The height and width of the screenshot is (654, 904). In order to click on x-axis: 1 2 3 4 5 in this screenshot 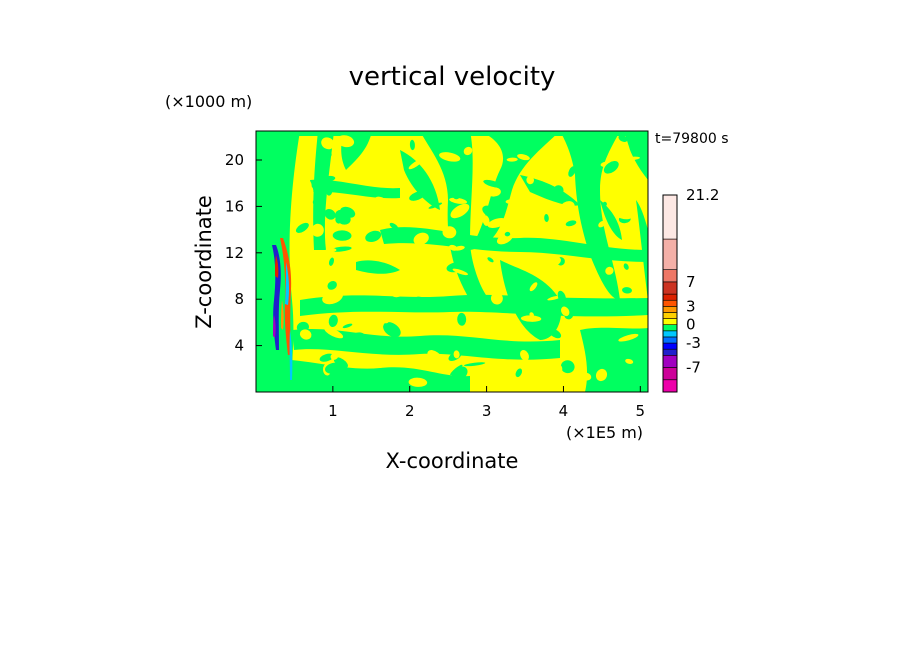, I will do `click(486, 403)`.